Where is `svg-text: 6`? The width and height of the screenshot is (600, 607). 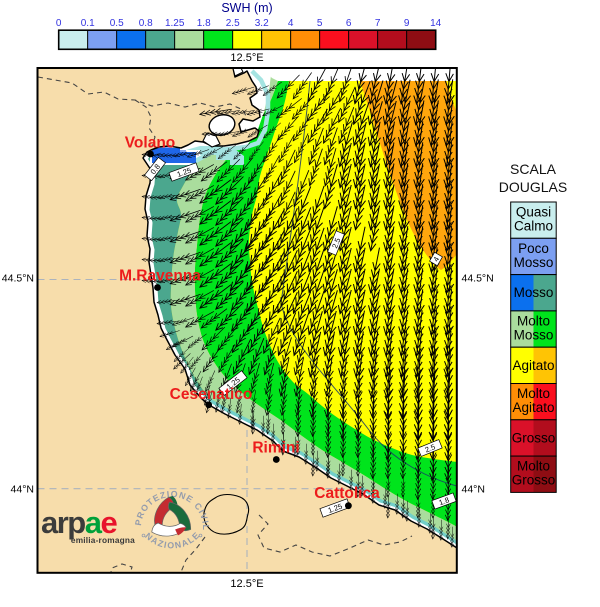
svg-text: 6 is located at coordinates (349, 23).